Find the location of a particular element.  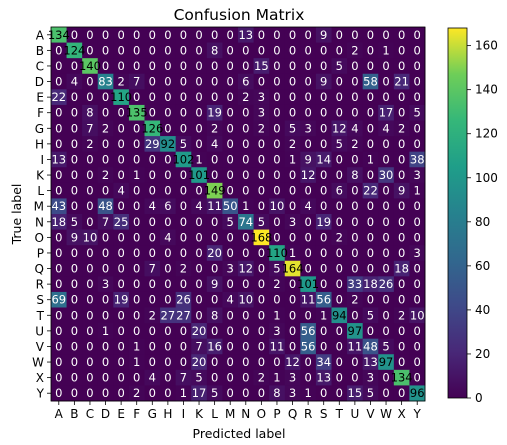

y-tick-label: X is located at coordinates (40, 378).